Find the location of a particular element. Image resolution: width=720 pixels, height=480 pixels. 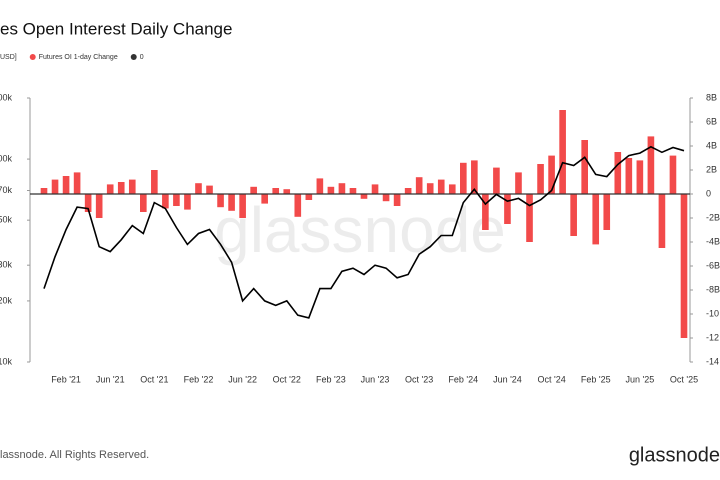

x-tick-label: Jun '25 is located at coordinates (639, 379).